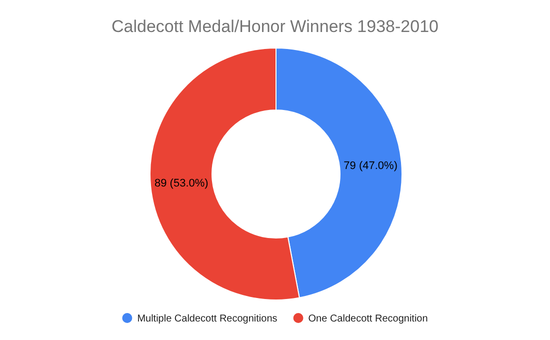 This screenshot has height=340, width=550. I want to click on legend-label: One Caldecott Recognition, so click(368, 319).